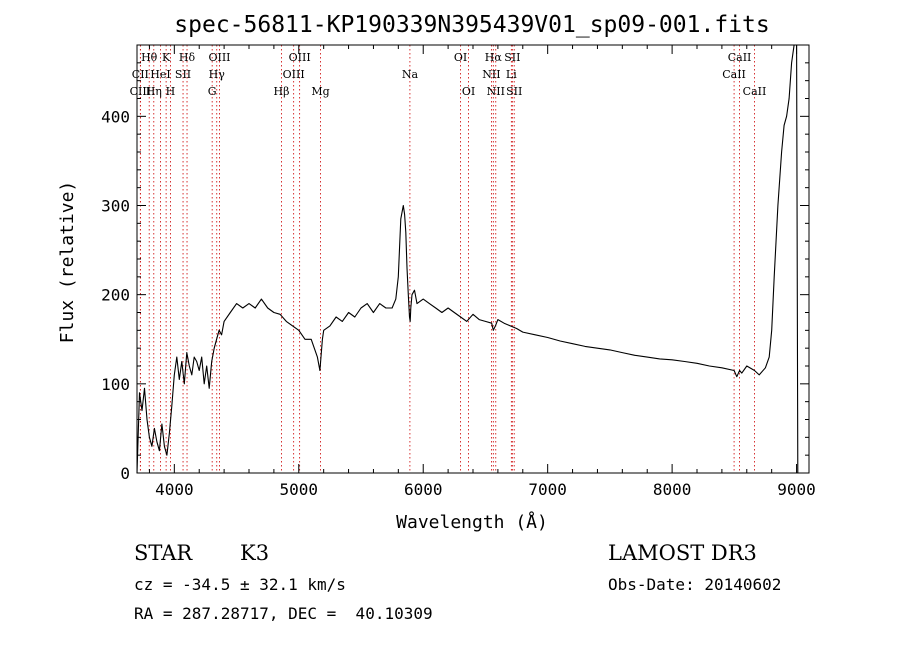 The width and height of the screenshot is (900, 654). Describe the element at coordinates (423, 489) in the screenshot. I see `x-tick-label-6000: 6000` at that location.